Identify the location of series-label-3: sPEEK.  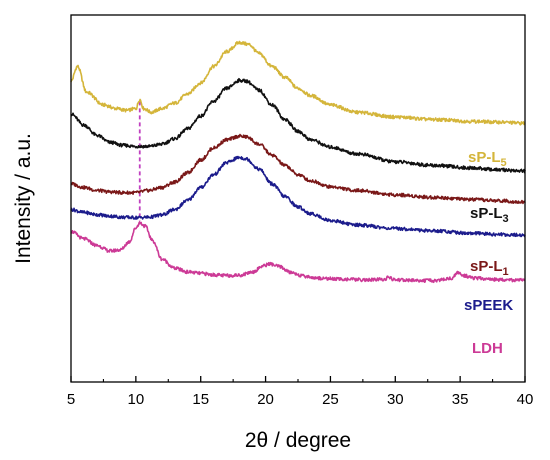
(488, 305).